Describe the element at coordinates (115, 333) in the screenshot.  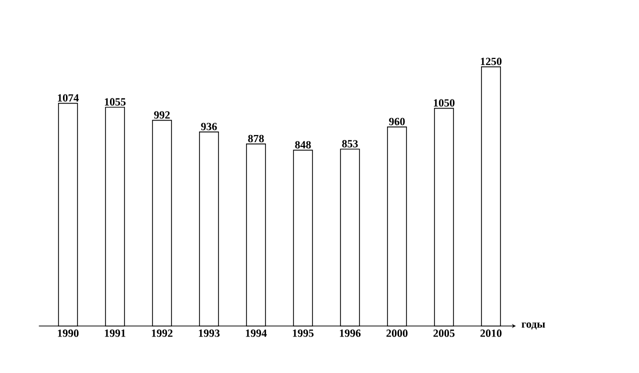
I see `x-tick-label: 1991` at that location.